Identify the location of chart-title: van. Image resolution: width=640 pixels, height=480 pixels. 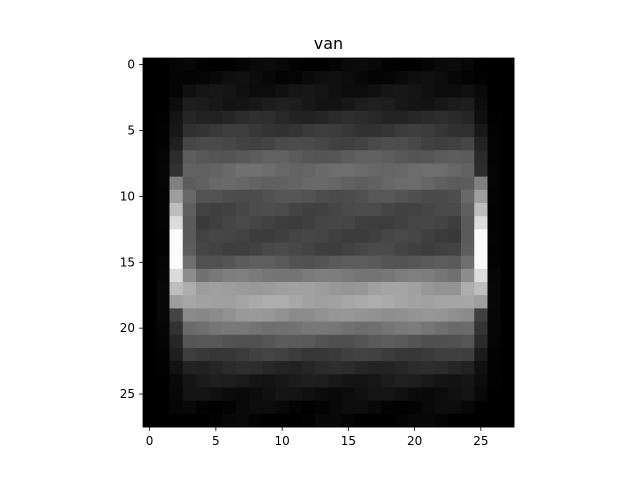
(328, 43).